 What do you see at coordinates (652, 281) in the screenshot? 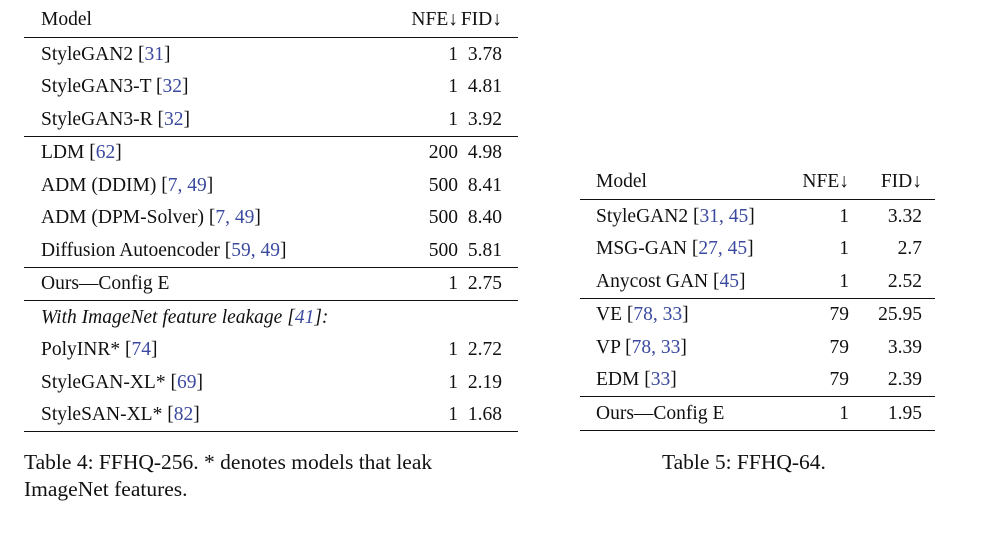
I see `model-name: Anycost GAN` at bounding box center [652, 281].